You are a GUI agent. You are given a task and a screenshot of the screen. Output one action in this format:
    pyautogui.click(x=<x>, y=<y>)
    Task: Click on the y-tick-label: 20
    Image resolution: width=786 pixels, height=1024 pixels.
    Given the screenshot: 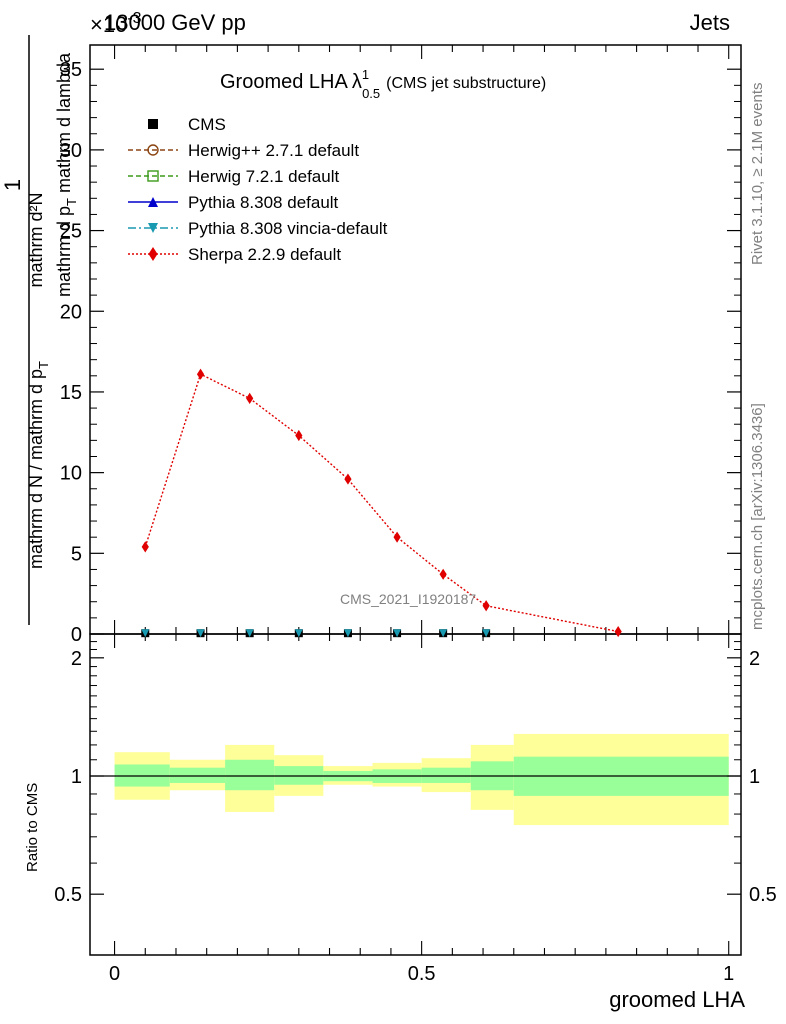 What is the action you would take?
    pyautogui.click(x=71, y=312)
    